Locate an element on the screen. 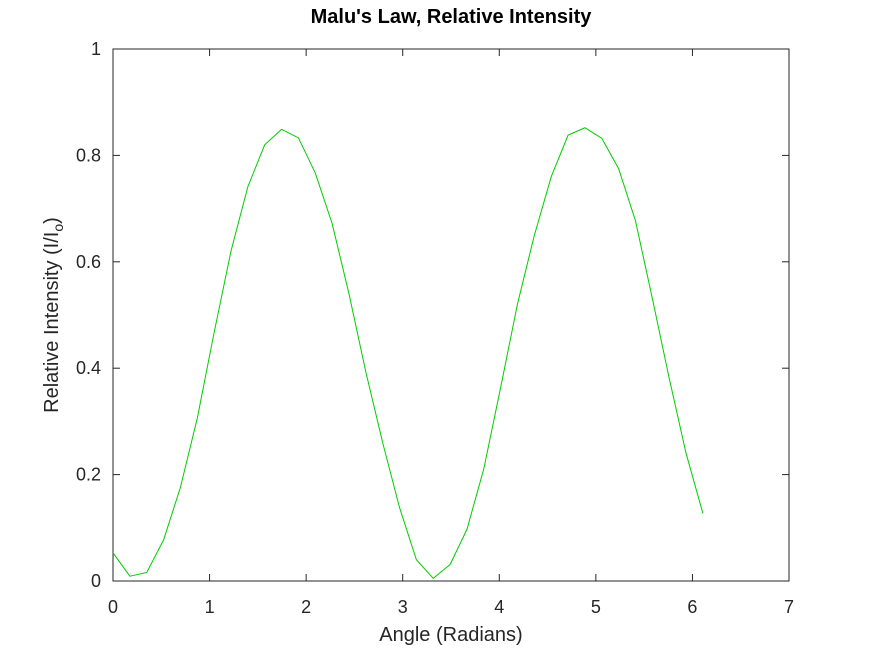 This screenshot has height=654, width=872. y-tick-label: 1 is located at coordinates (96, 49).